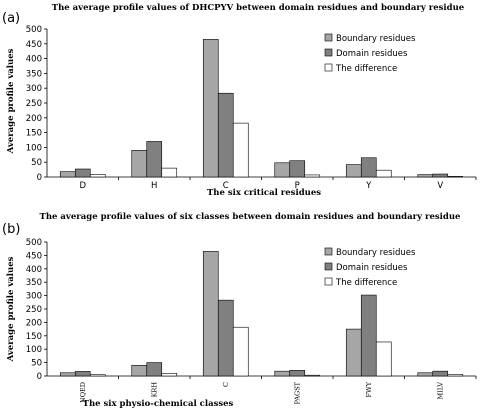 Image resolution: width=480 pixels, height=409 pixels. Describe the element at coordinates (34, 297) in the screenshot. I see `chart-b-y-tick-label: 300` at that location.